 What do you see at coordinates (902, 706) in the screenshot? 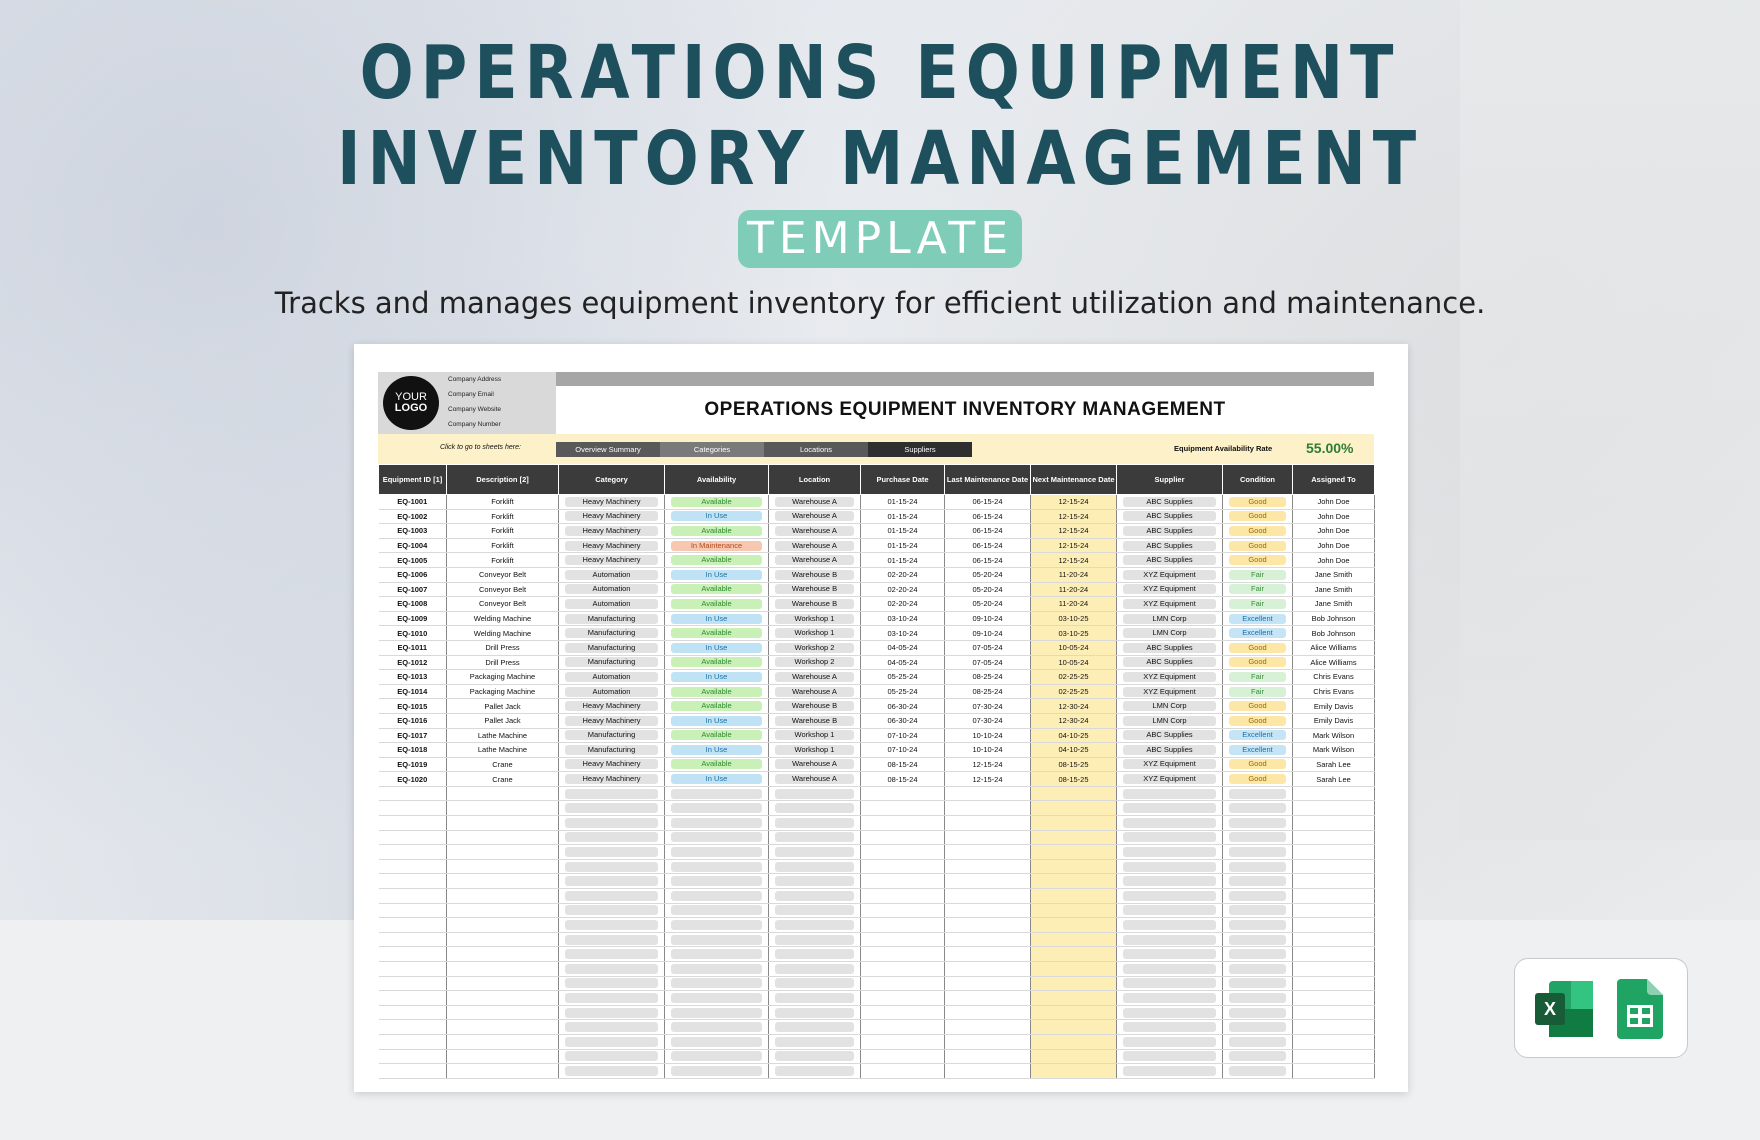
I see `table-cell: 06-30-24` at bounding box center [902, 706].